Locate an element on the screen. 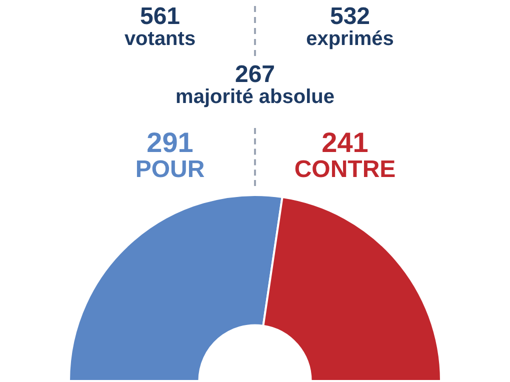  text: 267 majorité absolue is located at coordinates (255, 84).